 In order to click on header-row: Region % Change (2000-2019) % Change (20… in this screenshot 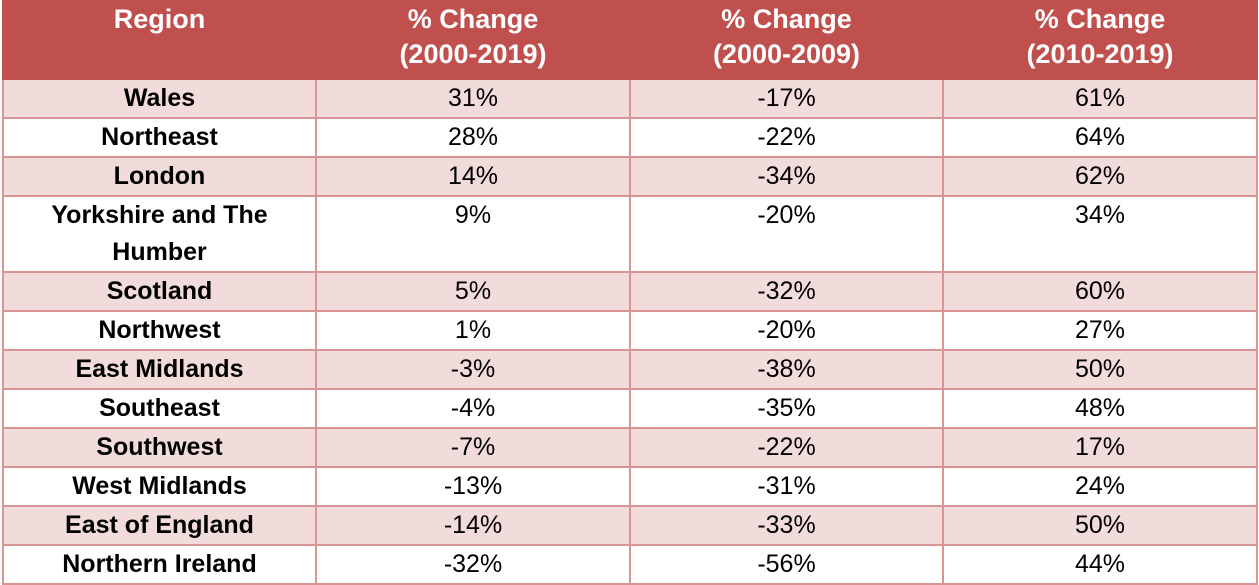, I will do `click(630, 40)`.